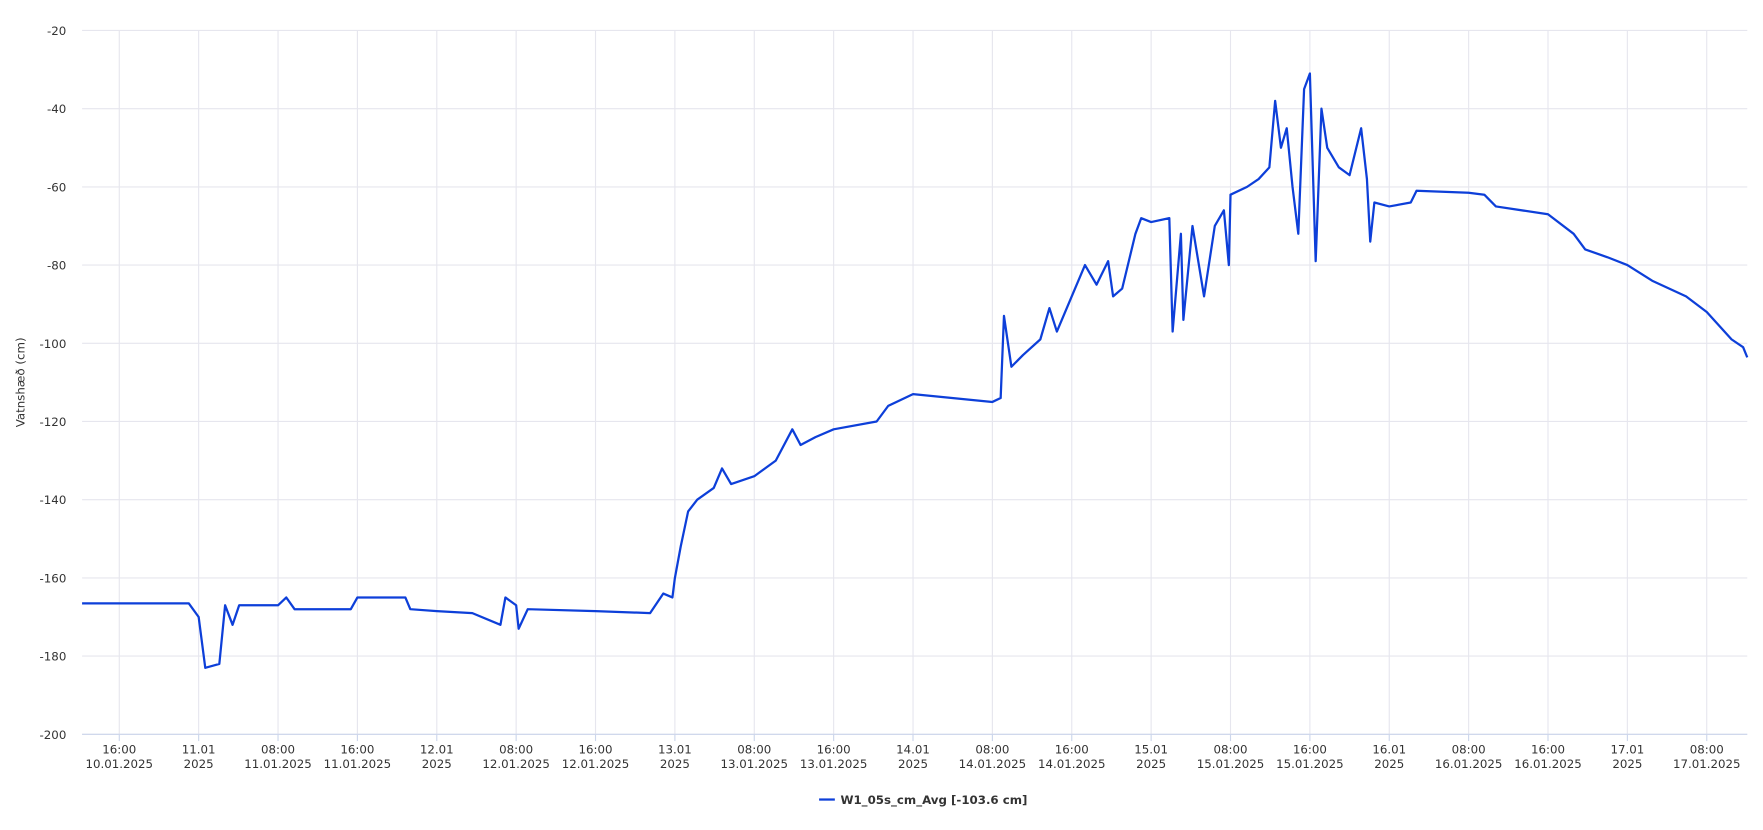 This screenshot has height=830, width=1763. I want to click on y-tick-label: -160, so click(53, 578).